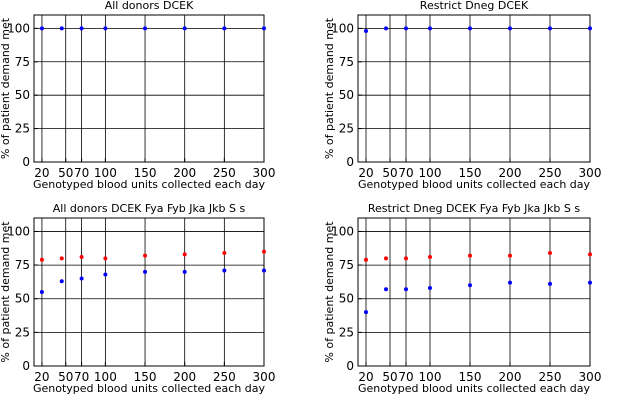 The image size is (640, 400). What do you see at coordinates (405, 377) in the screenshot?
I see `x-tick-label: 70` at bounding box center [405, 377].